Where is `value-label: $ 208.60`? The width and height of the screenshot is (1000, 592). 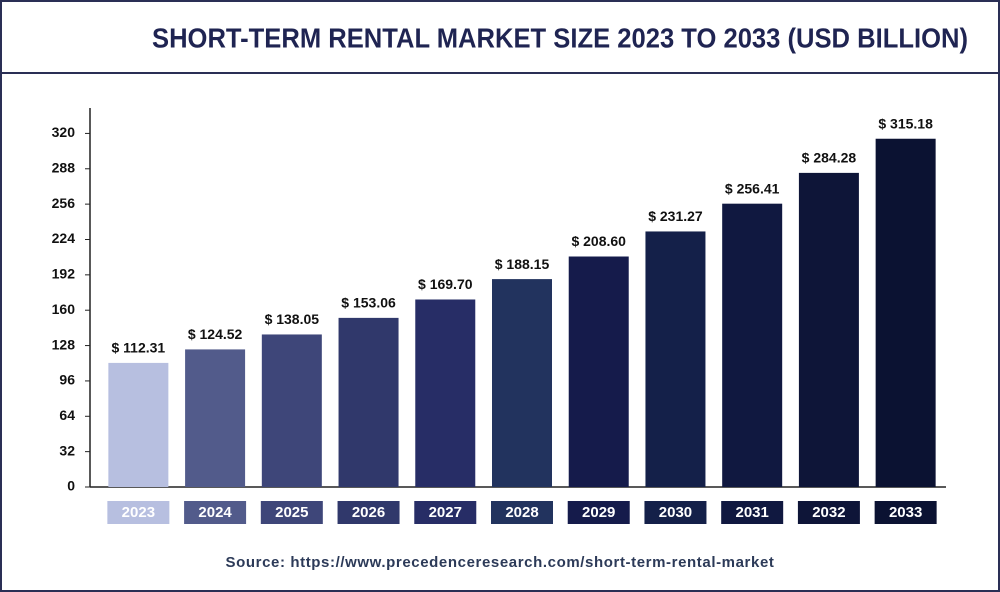 value-label: $ 208.60 is located at coordinates (598, 241).